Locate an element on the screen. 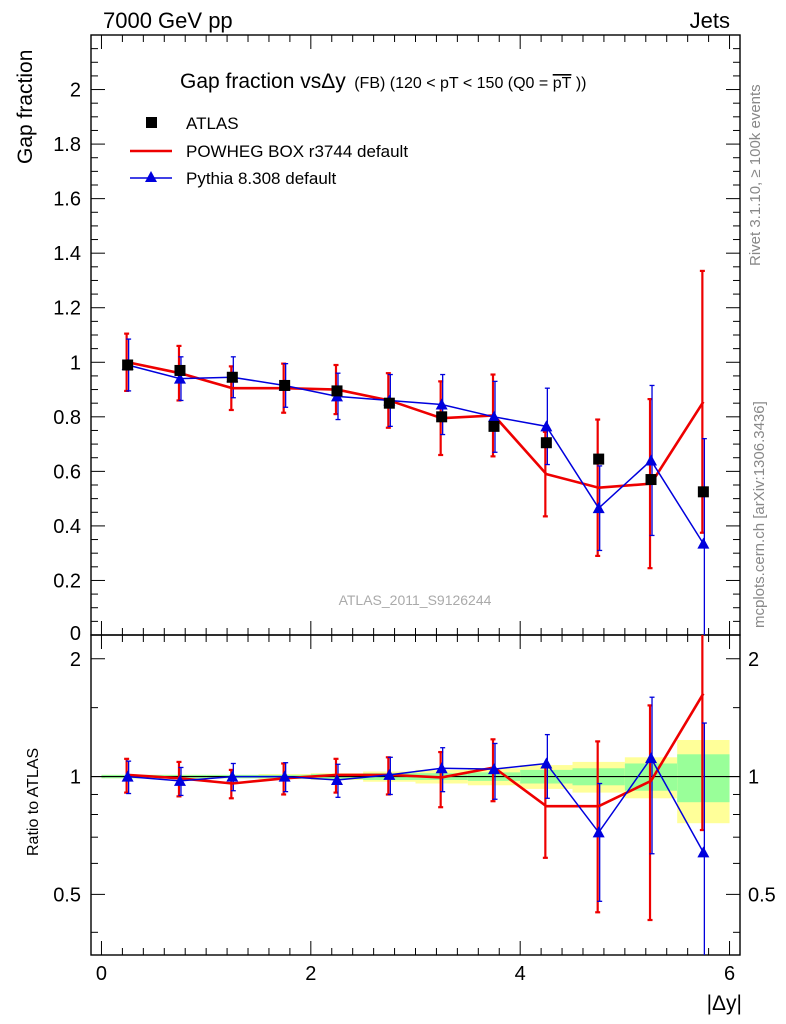 The image size is (786, 1024). y-tick-label: 0 is located at coordinates (75, 634).